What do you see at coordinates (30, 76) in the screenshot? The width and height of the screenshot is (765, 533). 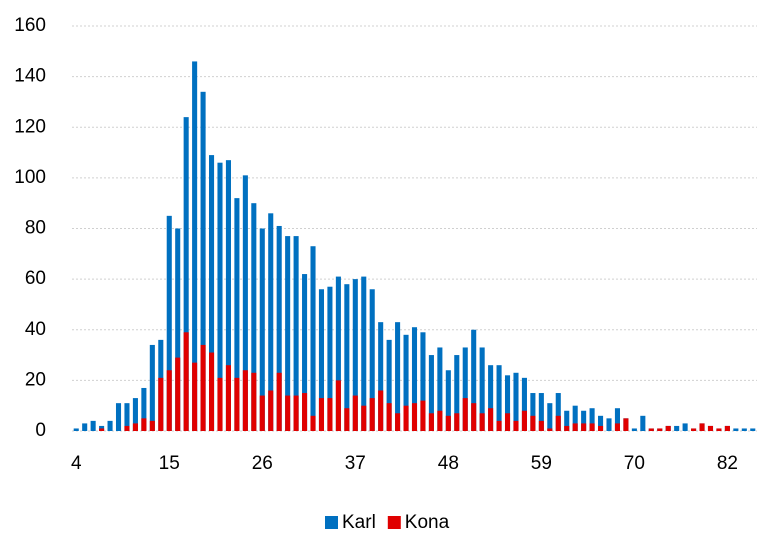 I see `y-tick-label: 140` at bounding box center [30, 76].